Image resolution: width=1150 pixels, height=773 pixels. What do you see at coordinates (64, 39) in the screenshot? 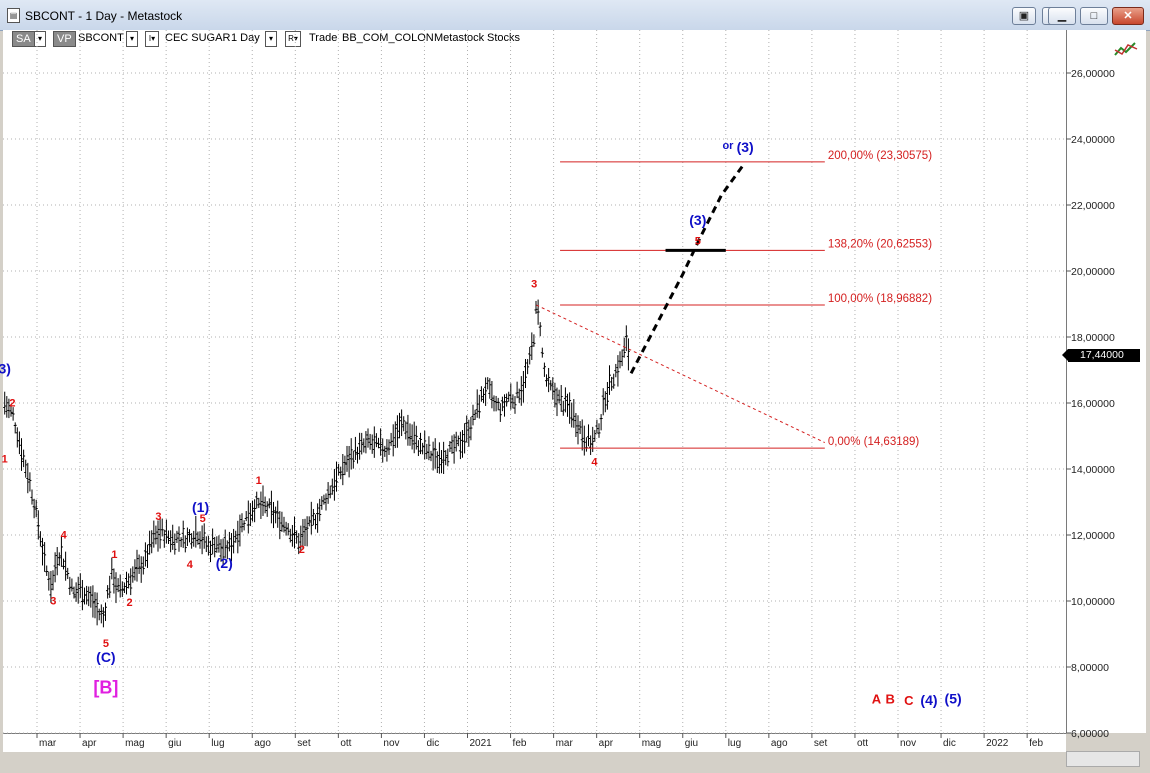
I see `vp-button: VP` at bounding box center [64, 39].